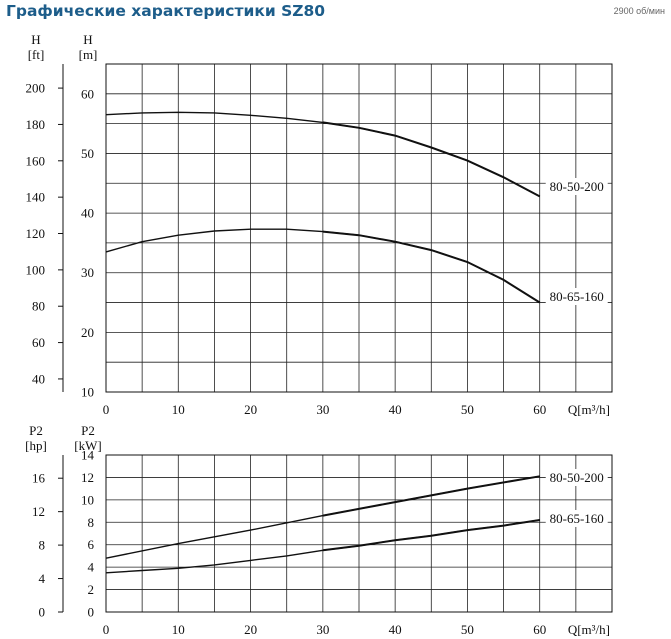 This screenshot has height=639, width=671. Describe the element at coordinates (38, 306) in the screenshot. I see `y-tick-label-imperial: 80` at that location.